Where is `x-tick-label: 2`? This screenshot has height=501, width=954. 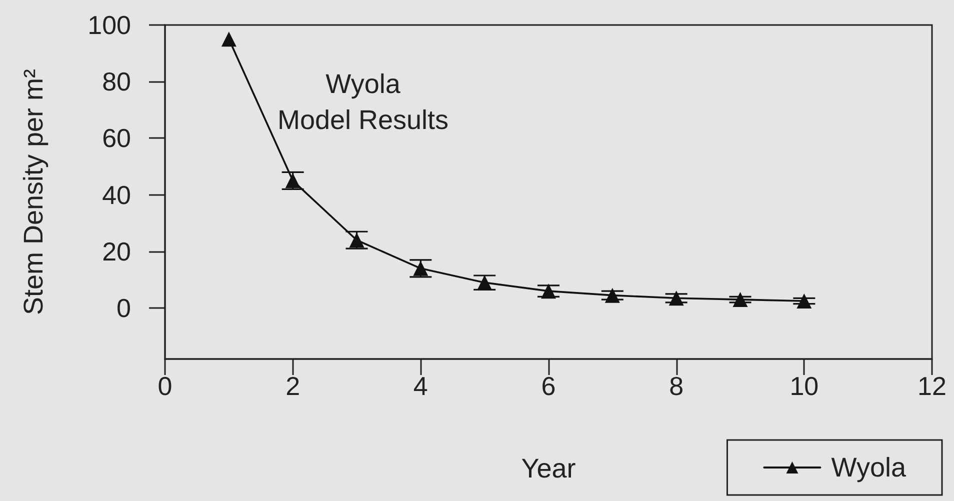 x-tick-label: 2 is located at coordinates (293, 386).